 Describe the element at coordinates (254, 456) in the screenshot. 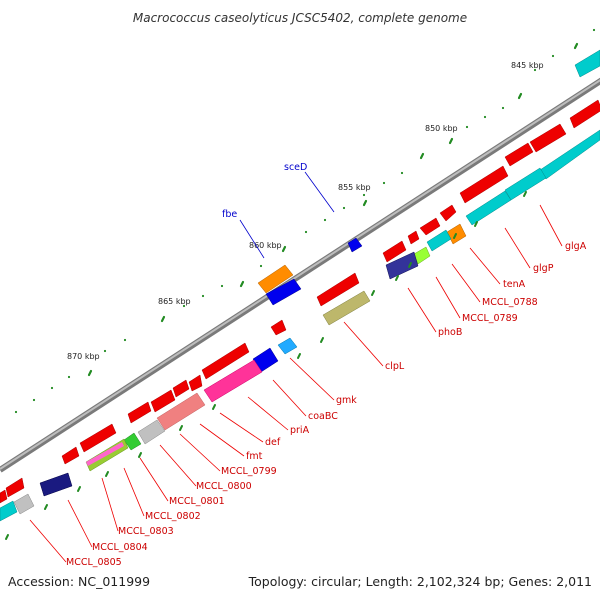

I see `gene-label-fmt: fmt` at that location.